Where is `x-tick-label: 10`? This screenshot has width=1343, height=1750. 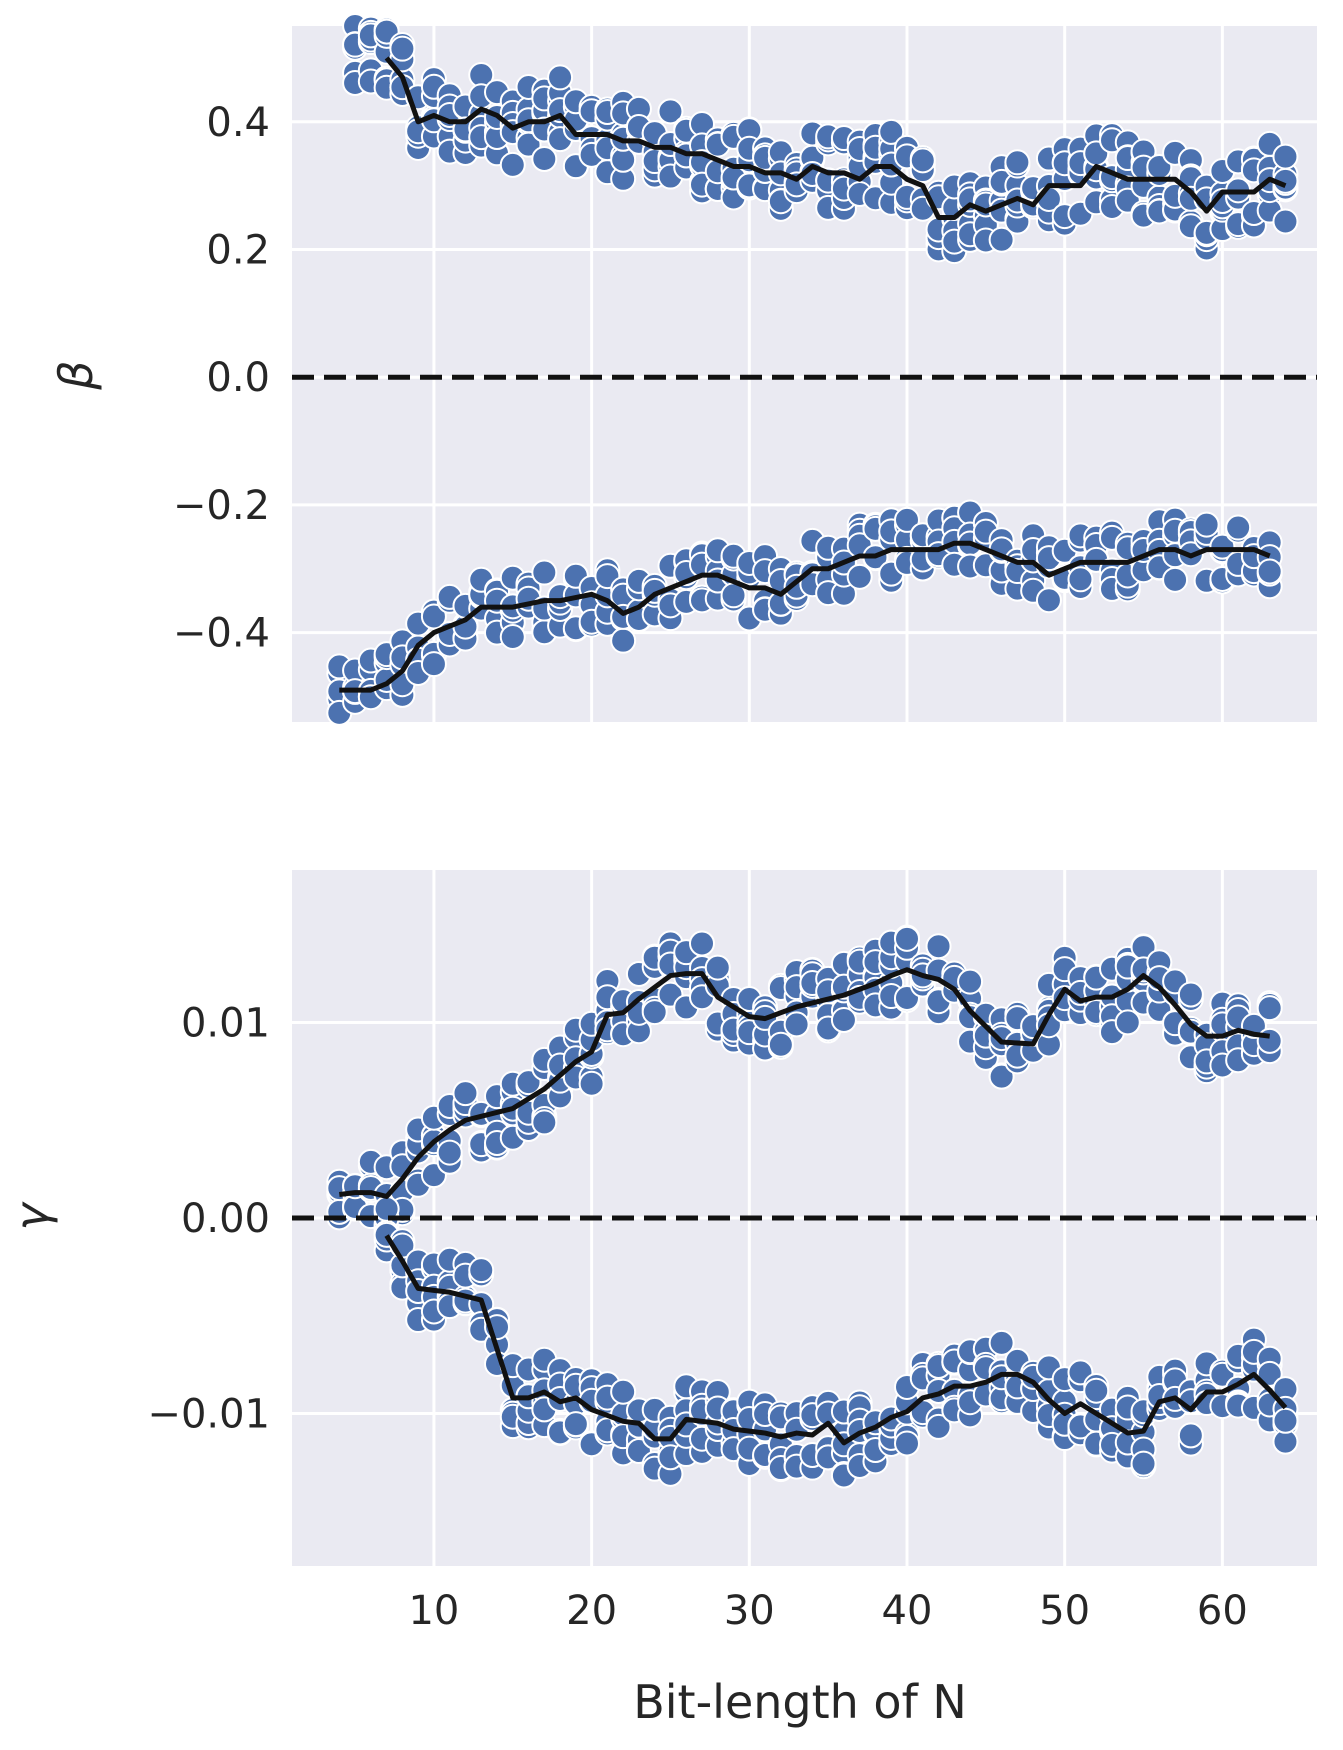
x-tick-label: 10 is located at coordinates (433, 1611).